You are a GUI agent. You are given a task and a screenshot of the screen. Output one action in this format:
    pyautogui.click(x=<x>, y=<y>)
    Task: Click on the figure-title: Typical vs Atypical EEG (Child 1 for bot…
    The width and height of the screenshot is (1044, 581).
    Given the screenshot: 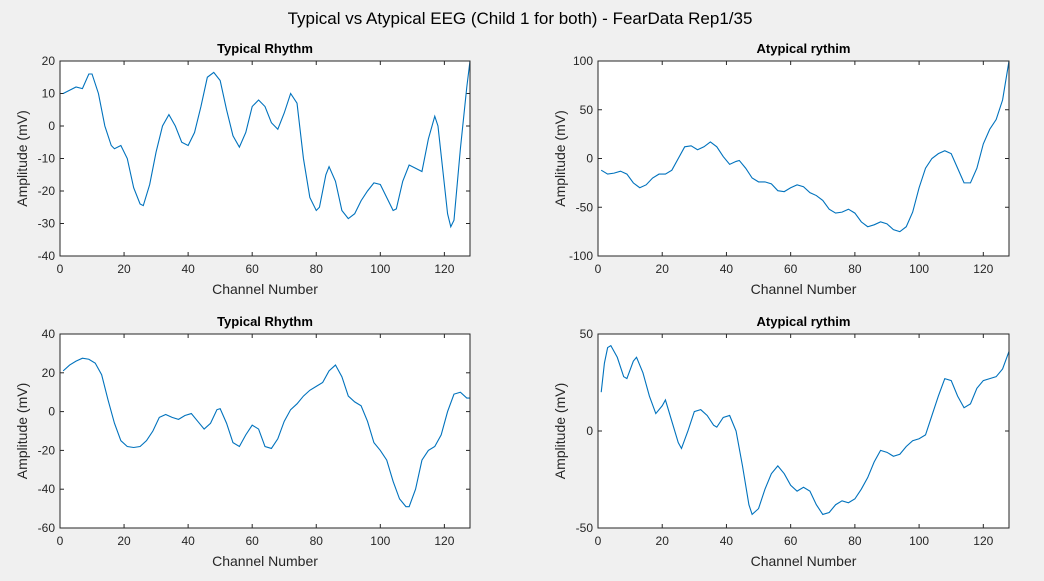 What is the action you would take?
    pyautogui.click(x=520, y=18)
    